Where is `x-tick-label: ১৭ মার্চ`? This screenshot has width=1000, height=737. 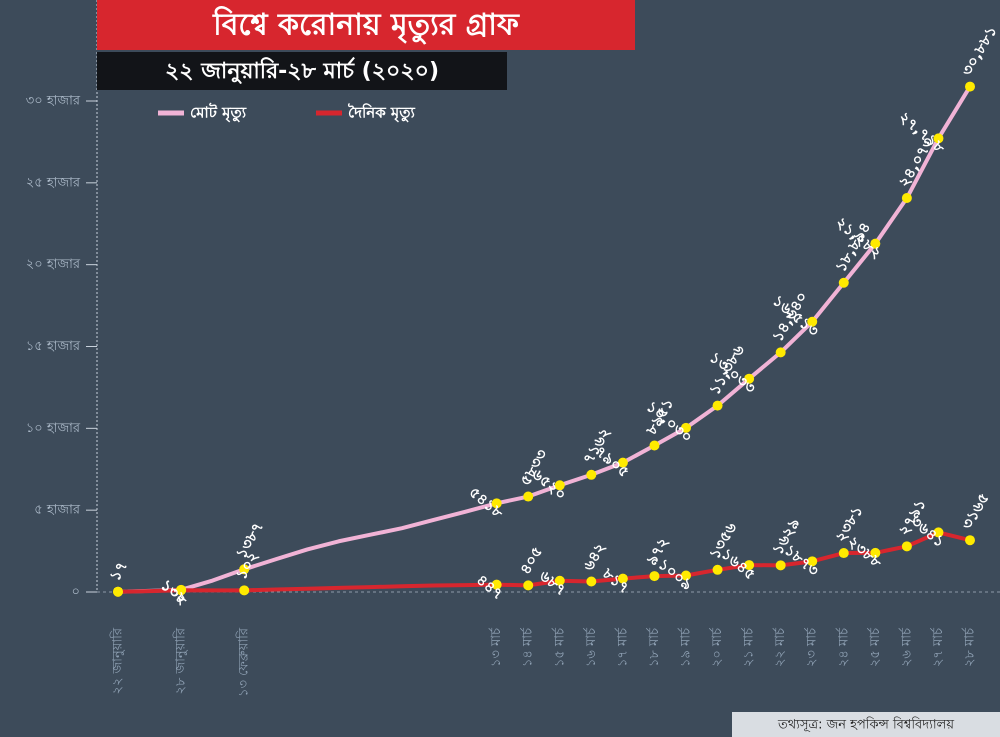 x-tick-label: ১৭ মার্চ is located at coordinates (623, 647).